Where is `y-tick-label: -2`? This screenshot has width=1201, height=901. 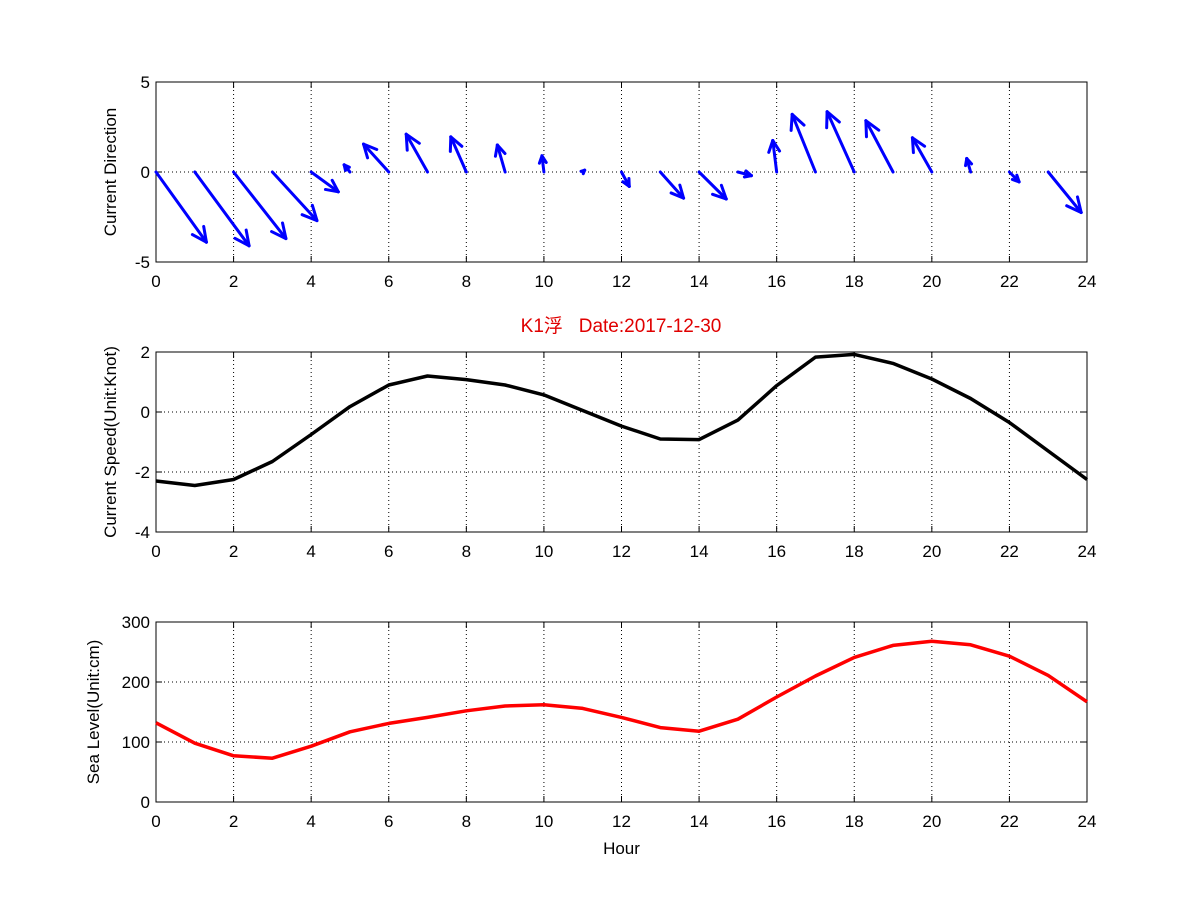
y-tick-label: -2 is located at coordinates (142, 472).